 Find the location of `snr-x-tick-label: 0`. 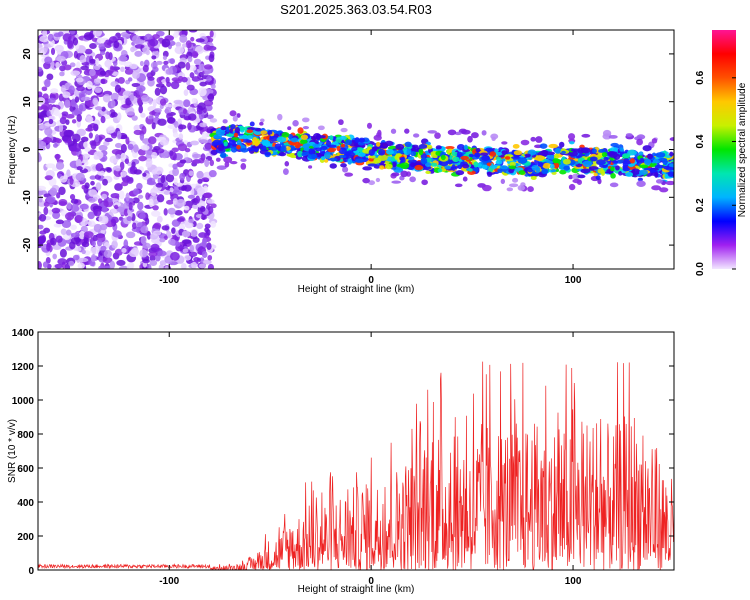

snr-x-tick-label: 0 is located at coordinates (371, 581).